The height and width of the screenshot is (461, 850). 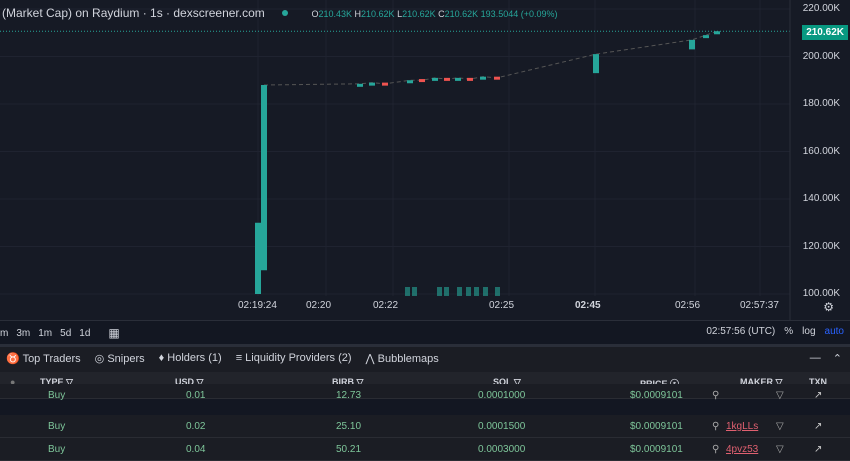 I want to click on y-tick-label: 140.00K, so click(x=821, y=198).